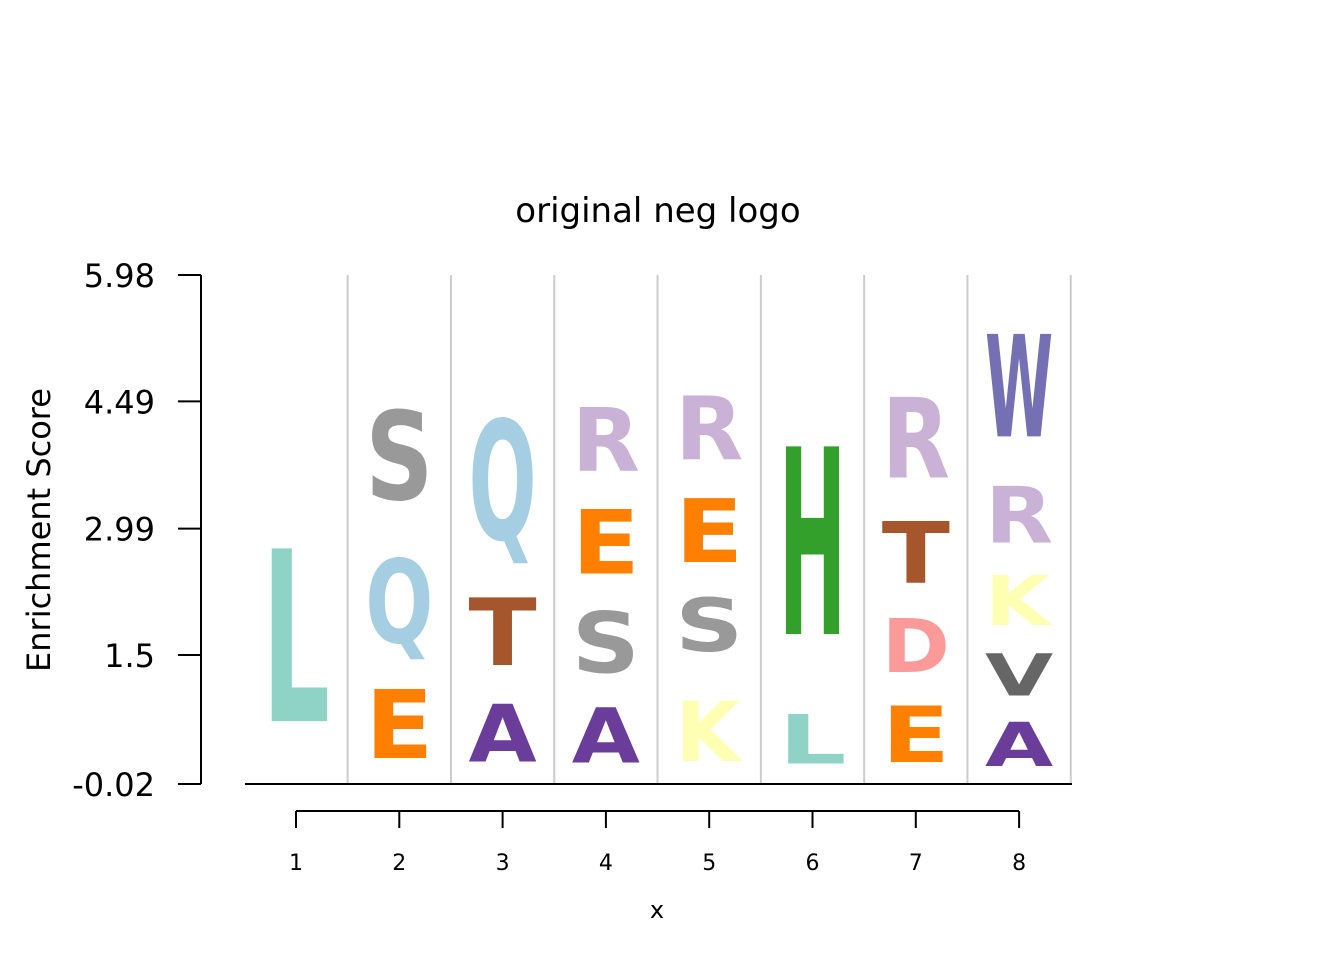 This screenshot has width=1344, height=960. I want to click on y-tick-label: 1.5, so click(129, 656).